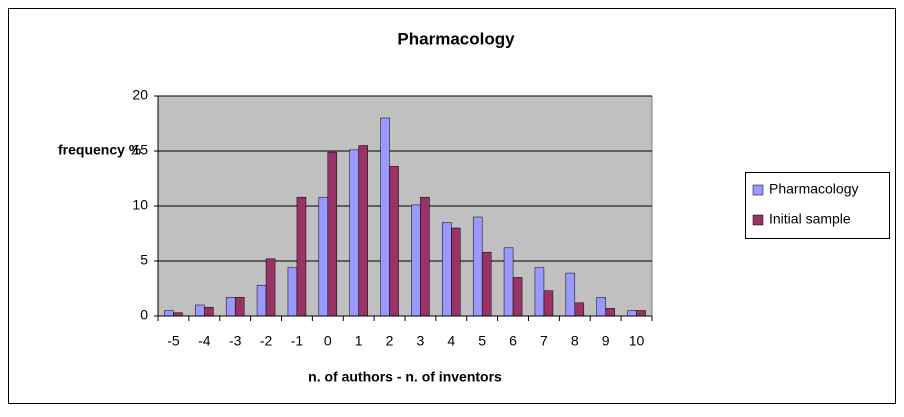 The height and width of the screenshot is (417, 904). What do you see at coordinates (266, 341) in the screenshot?
I see `x-tick-label: -2` at bounding box center [266, 341].